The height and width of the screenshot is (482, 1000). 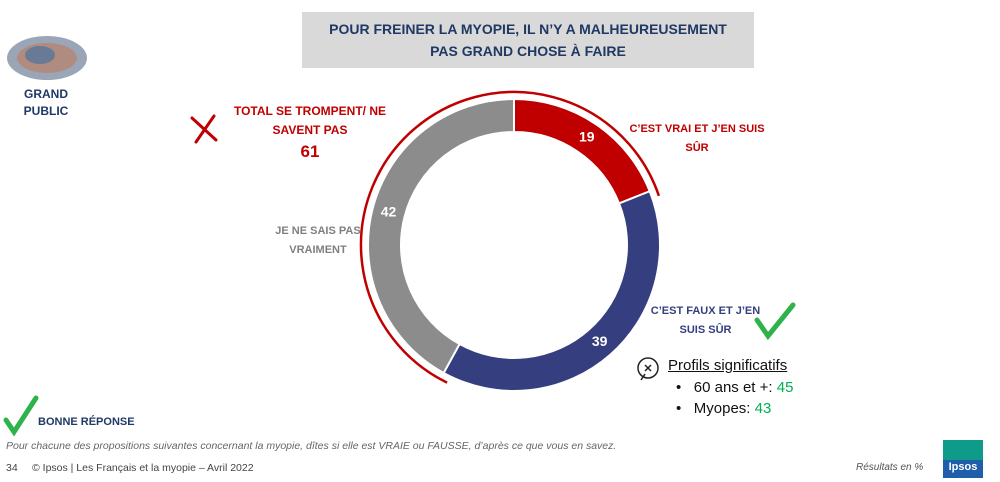 I want to click on profile-item: • Myopes: 43, so click(x=724, y=408).